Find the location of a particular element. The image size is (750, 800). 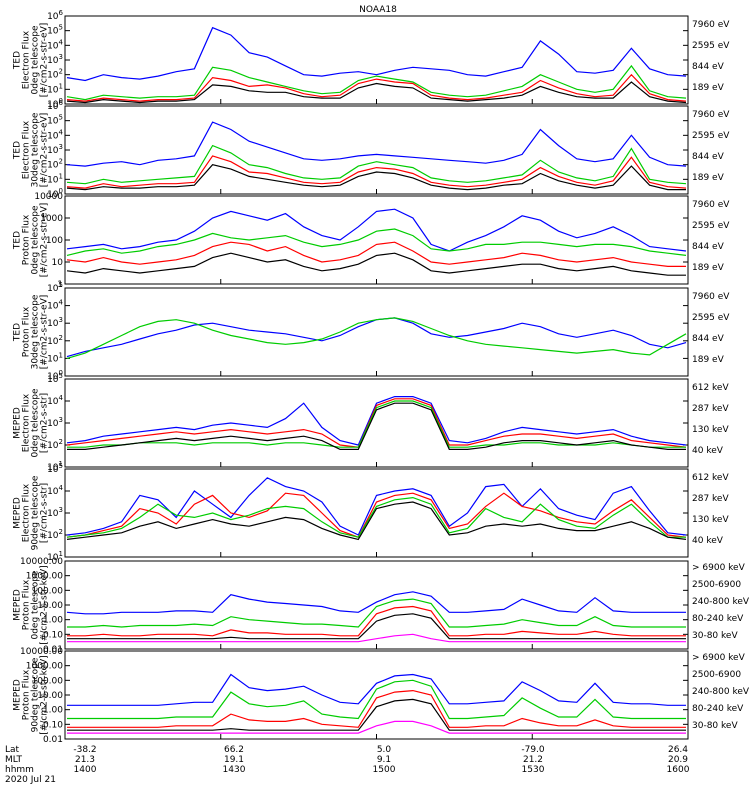

hhmm-value: 1400 is located at coordinates (85, 770).